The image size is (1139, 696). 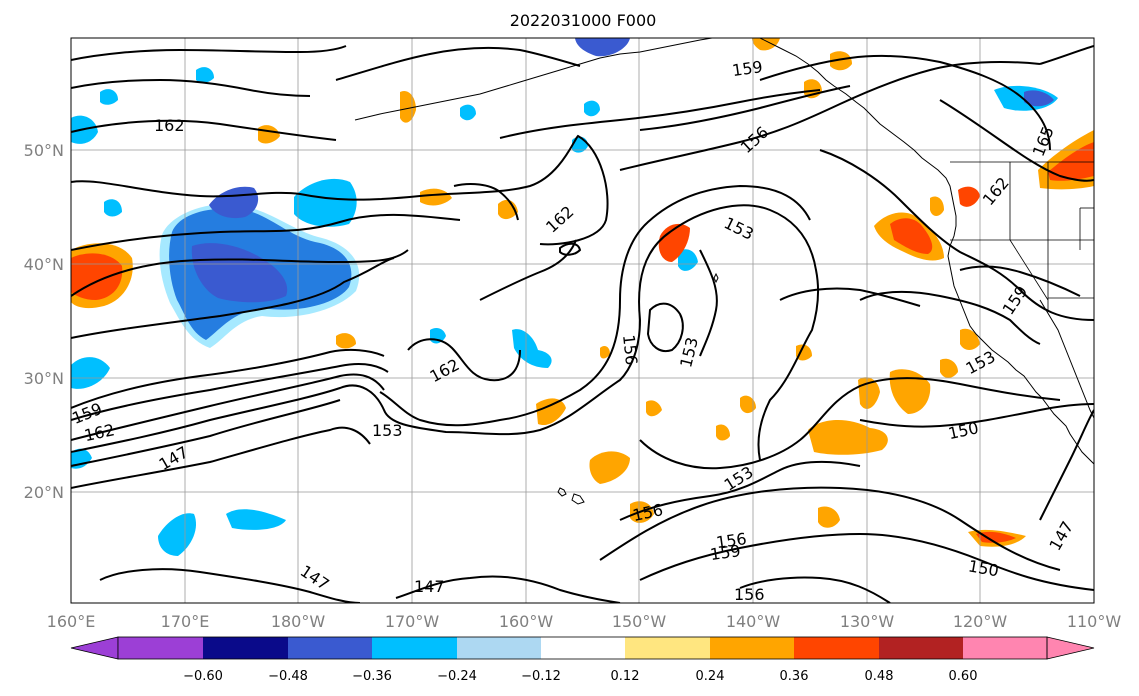 What do you see at coordinates (551, 412) in the screenshot?
I see `positive-region-center` at bounding box center [551, 412].